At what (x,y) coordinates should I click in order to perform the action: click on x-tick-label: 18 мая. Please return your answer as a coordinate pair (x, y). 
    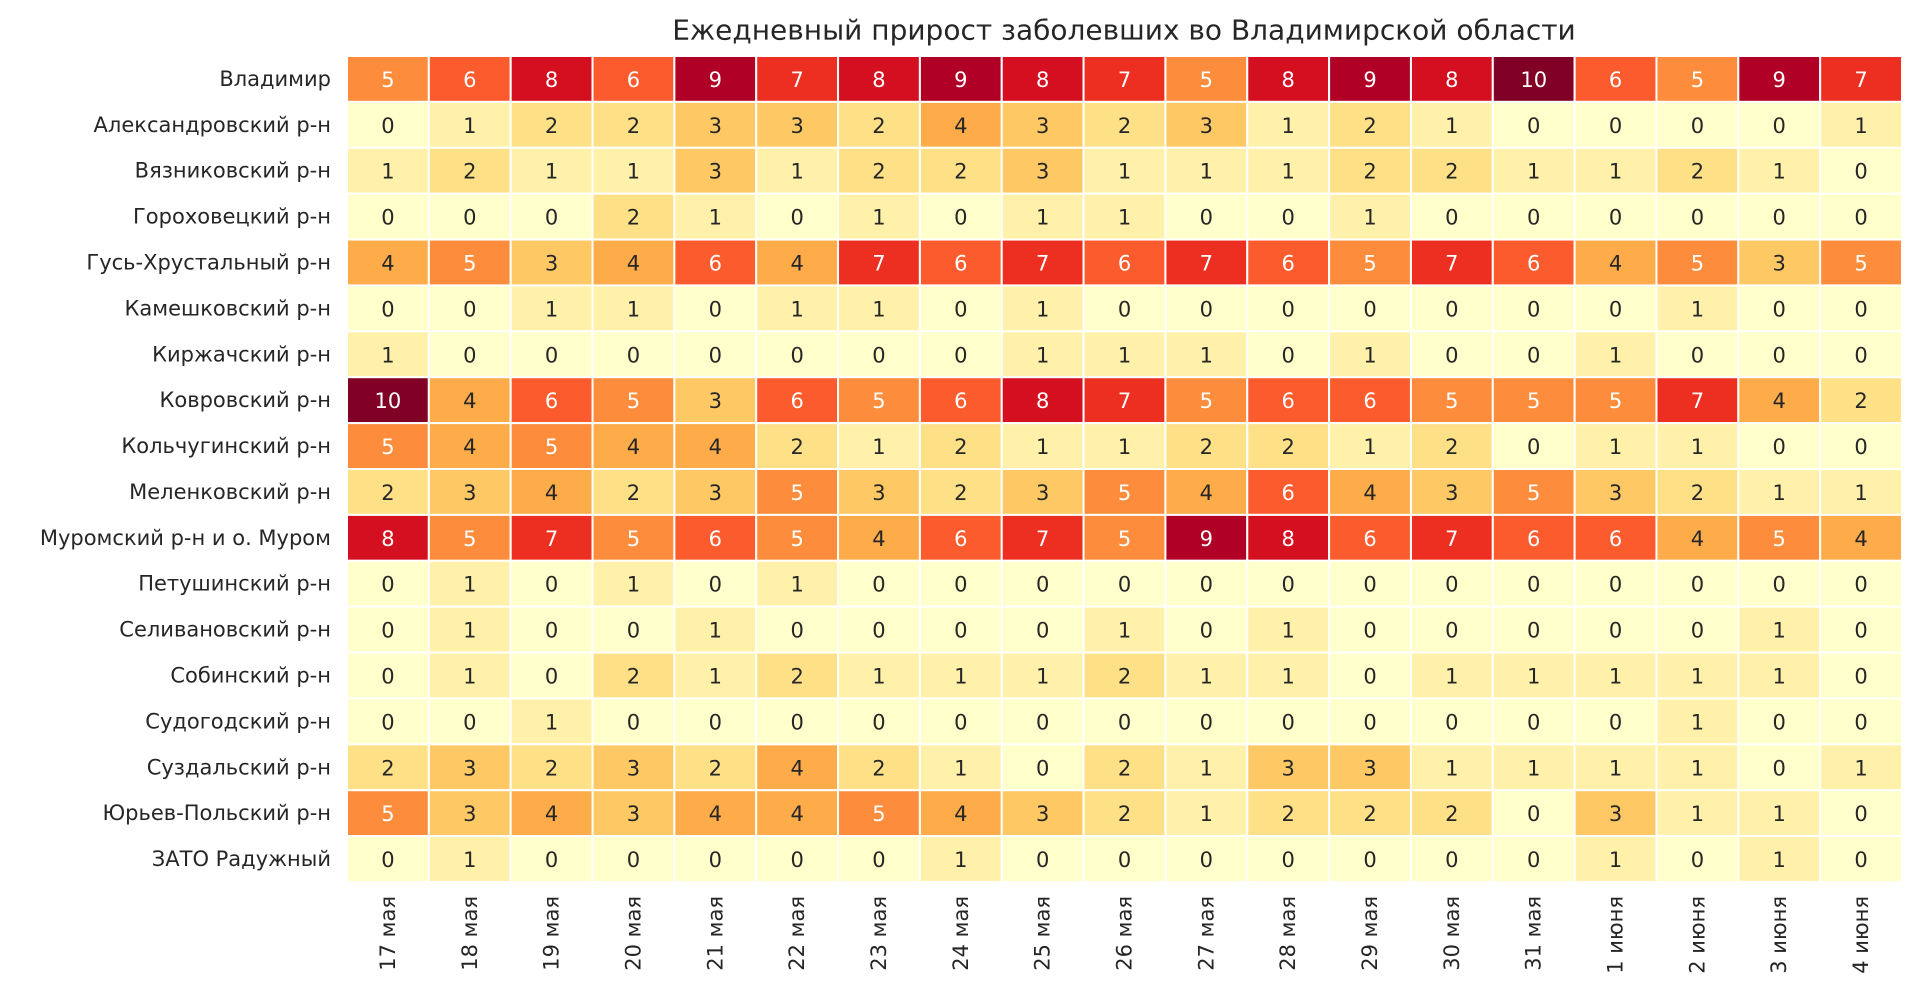
    Looking at the image, I should click on (470, 933).